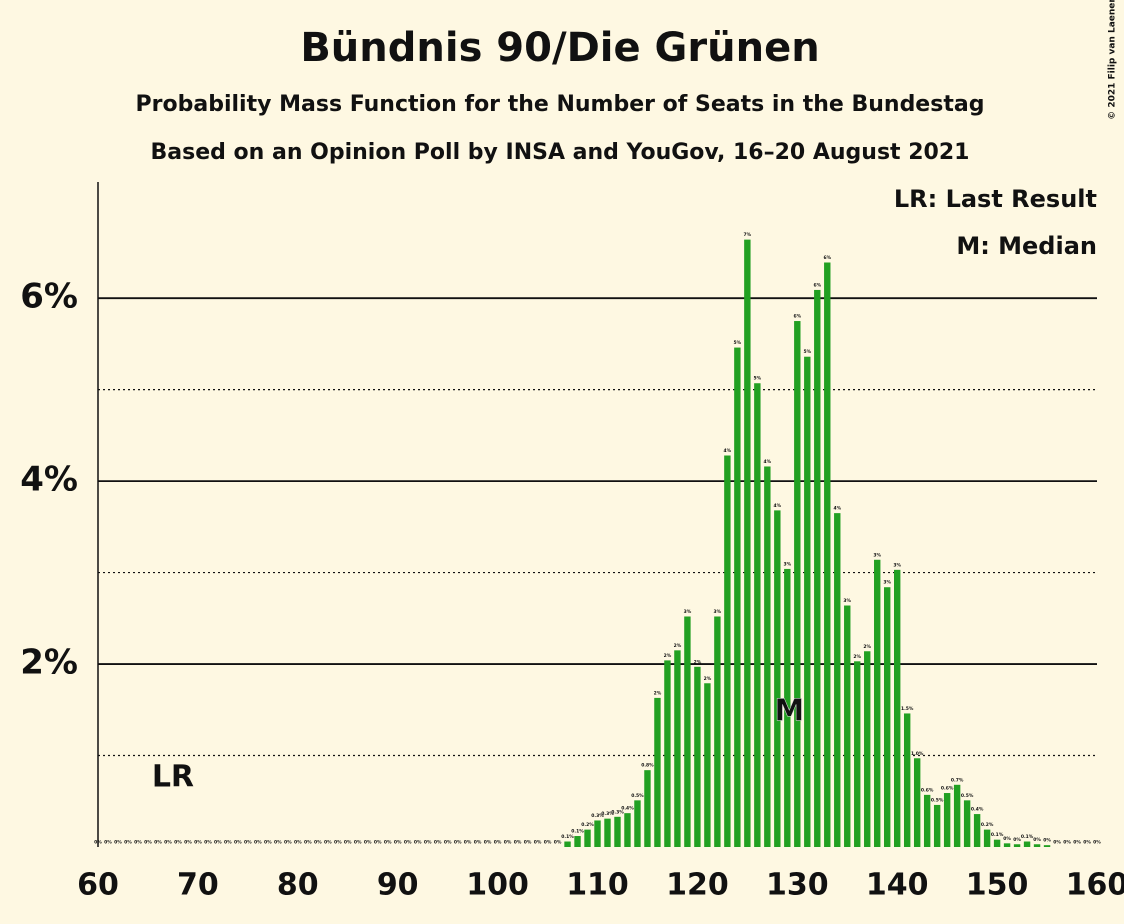 The height and width of the screenshot is (924, 1124). What do you see at coordinates (748, 235) in the screenshot?
I see `value-label: 7%` at bounding box center [748, 235].